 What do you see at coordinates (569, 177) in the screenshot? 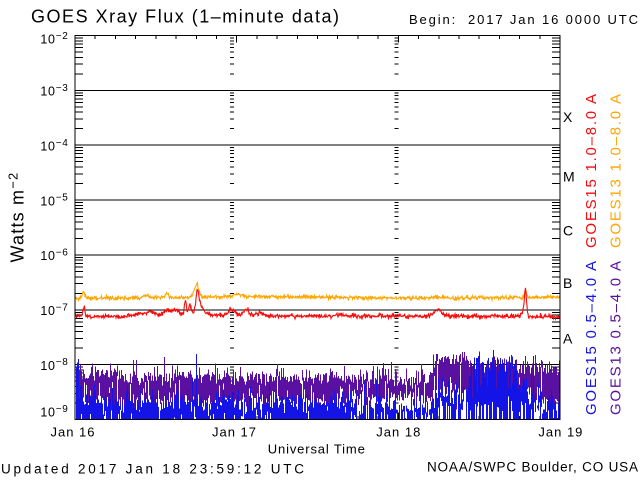
I see `svg-text: M` at bounding box center [569, 177].